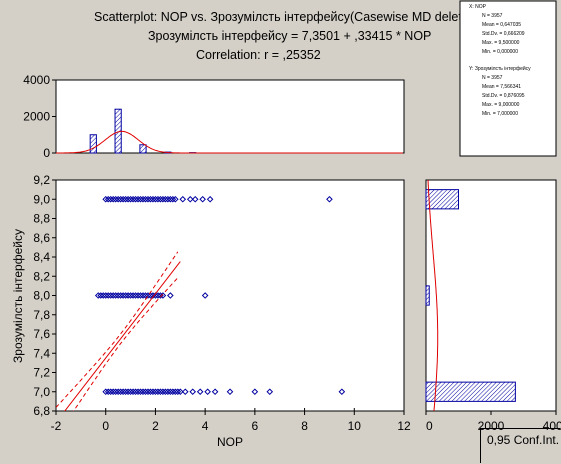  Describe the element at coordinates (478, 7) in the screenshot. I see `x-stats-header: X: NOP` at that location.